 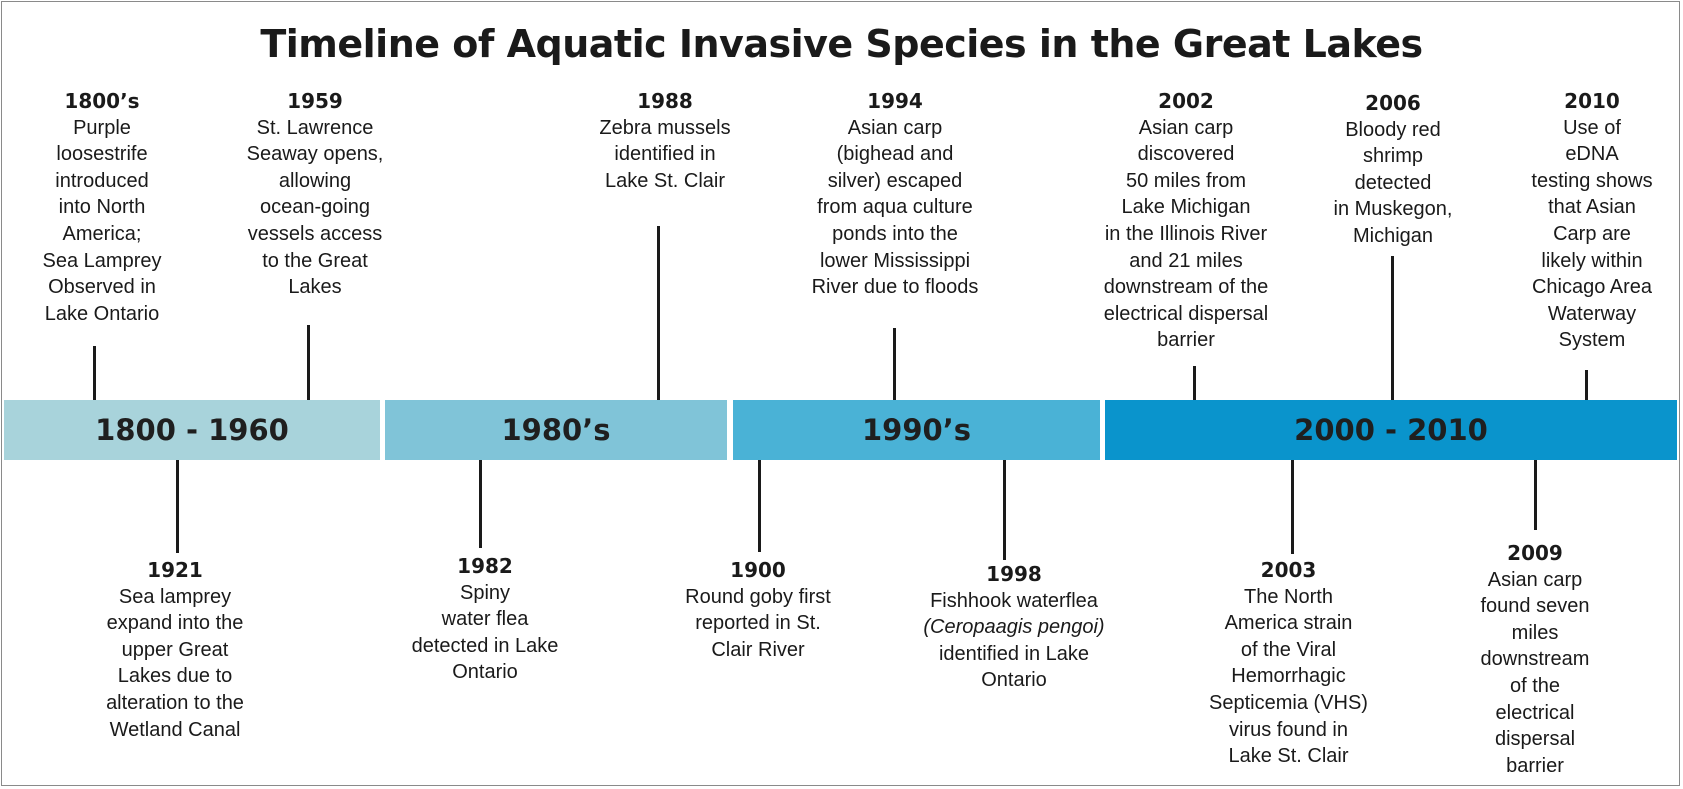 What do you see at coordinates (895, 101) in the screenshot?
I see `event-year: 1994` at bounding box center [895, 101].